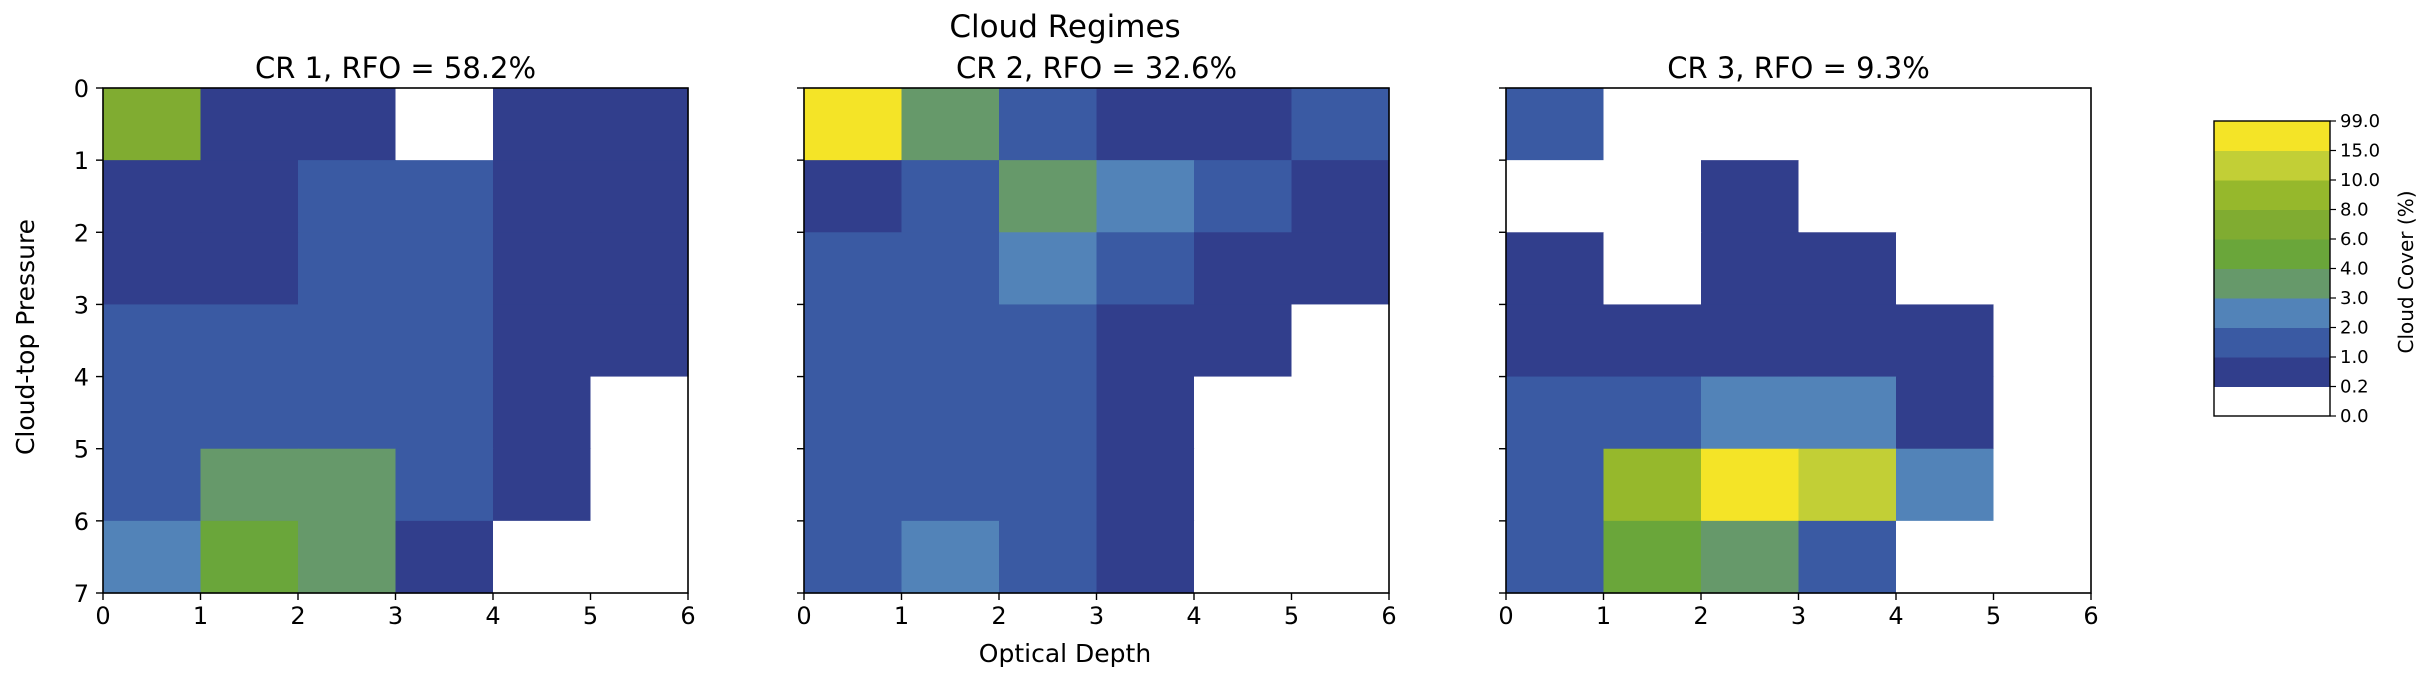 The height and width of the screenshot is (680, 2422). I want to click on x-axis-label: Optical Depth, so click(1065, 653).